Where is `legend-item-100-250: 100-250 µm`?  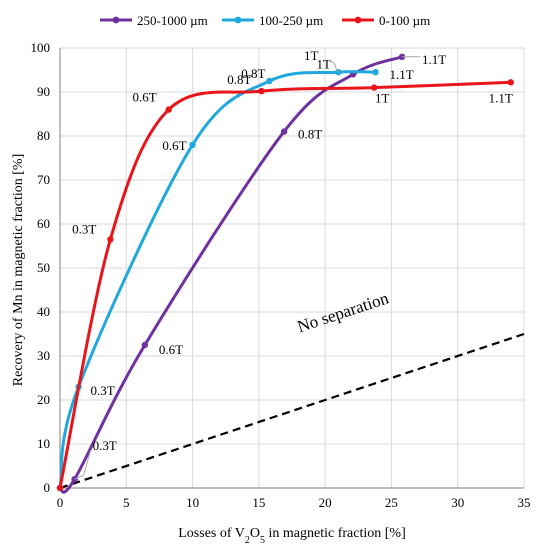
legend-item-100-250: 100-250 µm is located at coordinates (272, 20).